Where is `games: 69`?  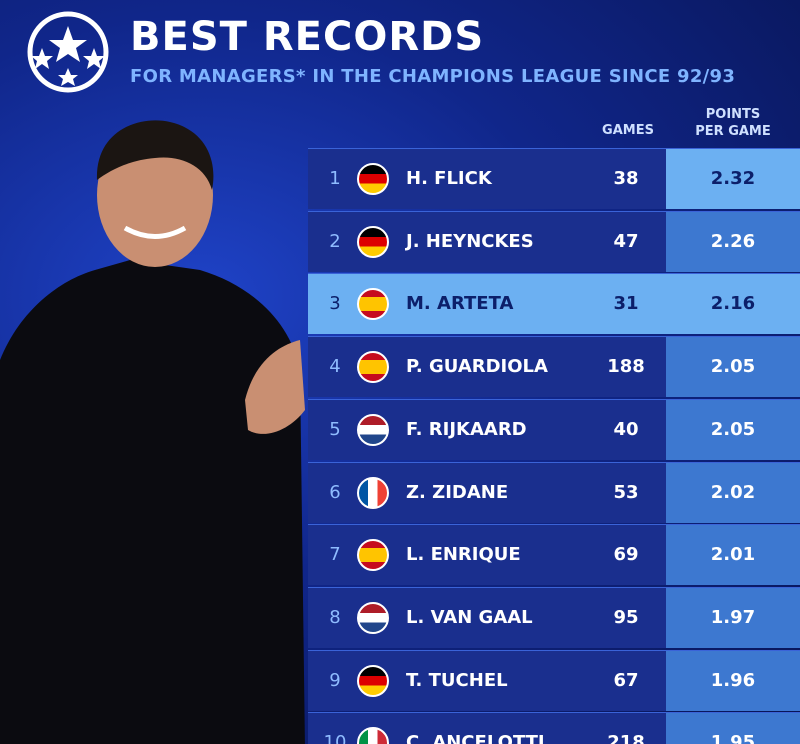
games: 69 is located at coordinates (626, 555).